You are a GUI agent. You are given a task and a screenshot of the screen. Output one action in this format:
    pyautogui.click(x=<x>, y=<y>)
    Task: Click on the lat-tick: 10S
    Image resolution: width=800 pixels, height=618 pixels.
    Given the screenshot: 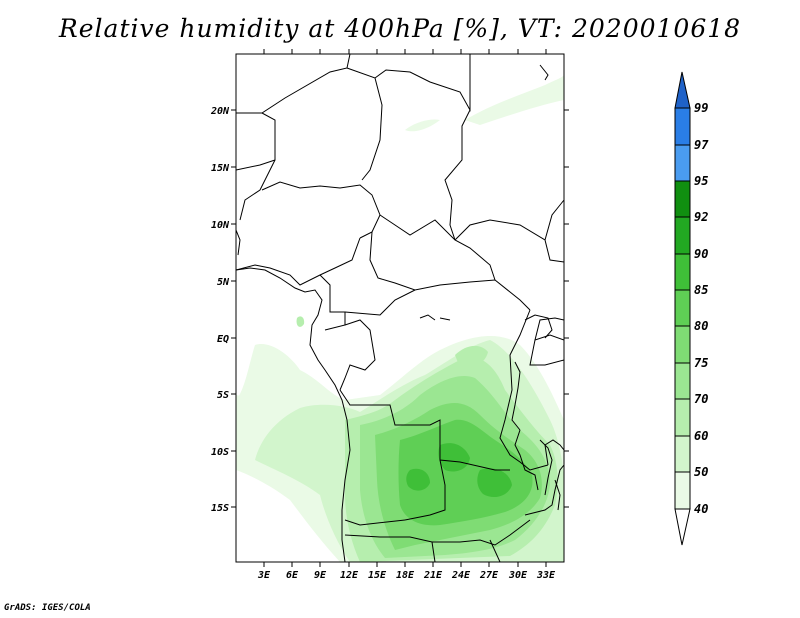 What is the action you would take?
    pyautogui.click(x=390, y=452)
    